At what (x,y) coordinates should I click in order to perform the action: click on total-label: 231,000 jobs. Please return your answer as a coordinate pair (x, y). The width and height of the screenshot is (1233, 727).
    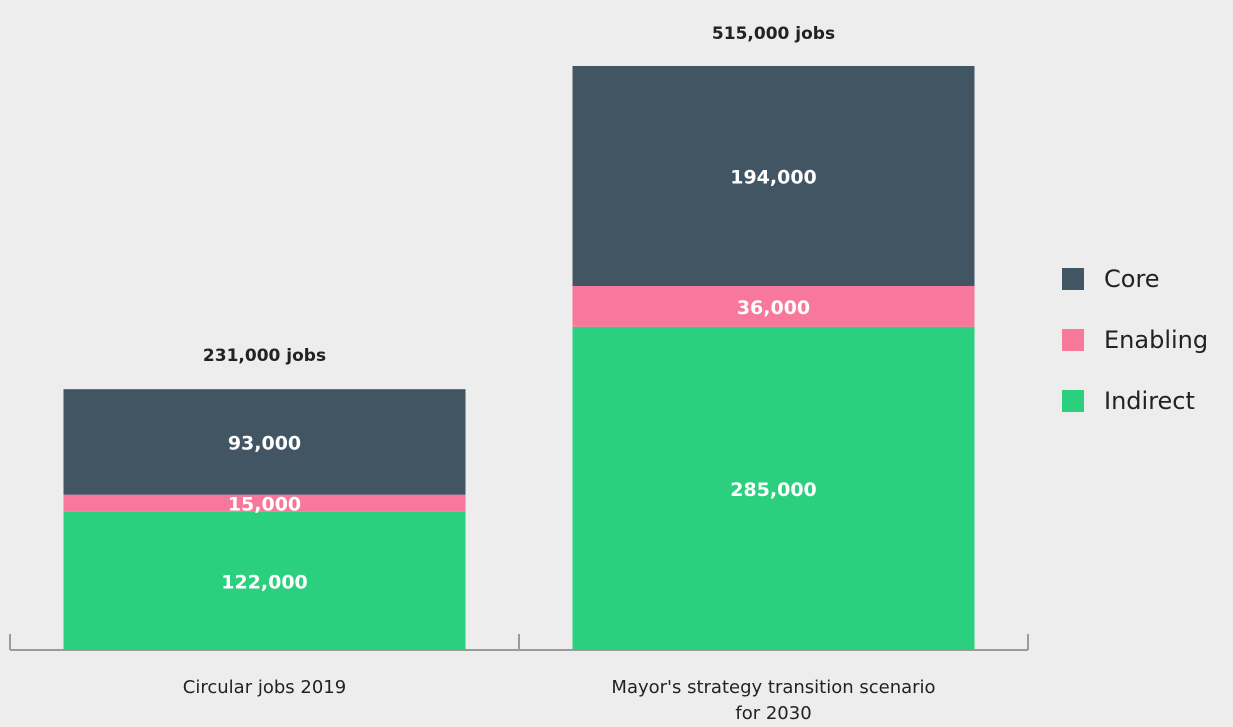
    Looking at the image, I should click on (264, 356).